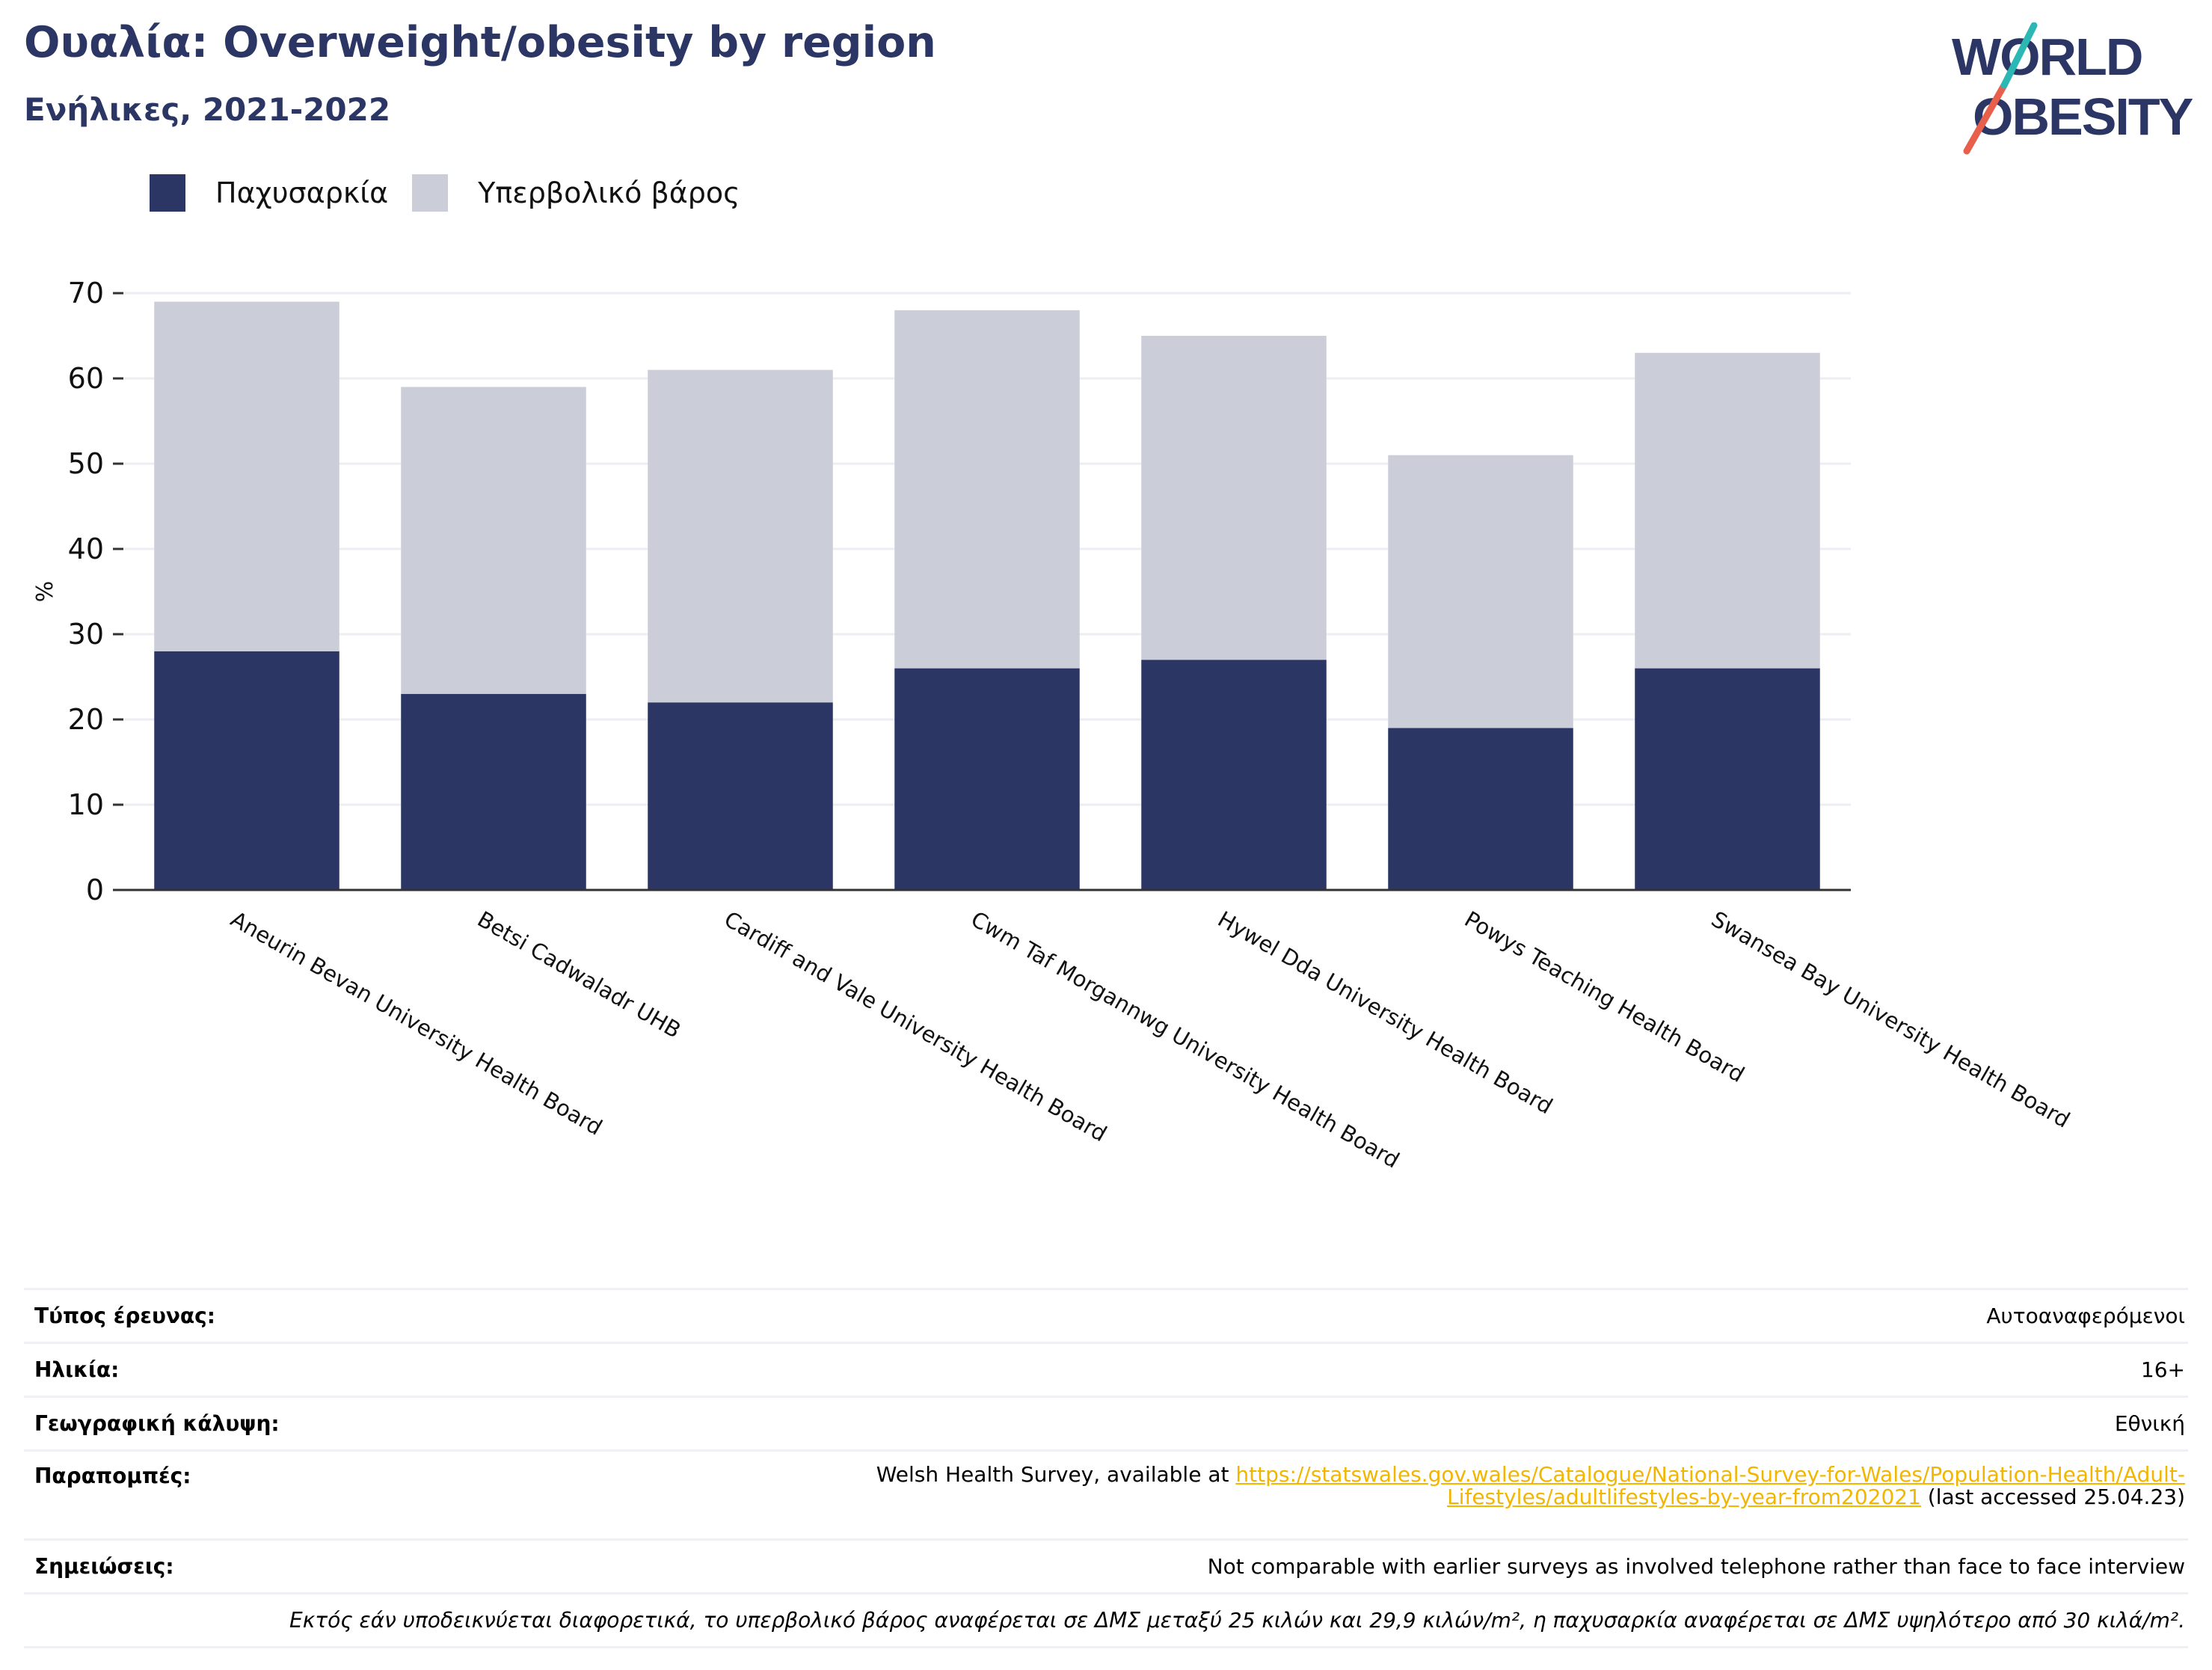 Image resolution: width=2212 pixels, height=1670 pixels. Describe the element at coordinates (609, 192) in the screenshot. I see `legend-label-overweight: Υπερβολικό βάρος` at that location.